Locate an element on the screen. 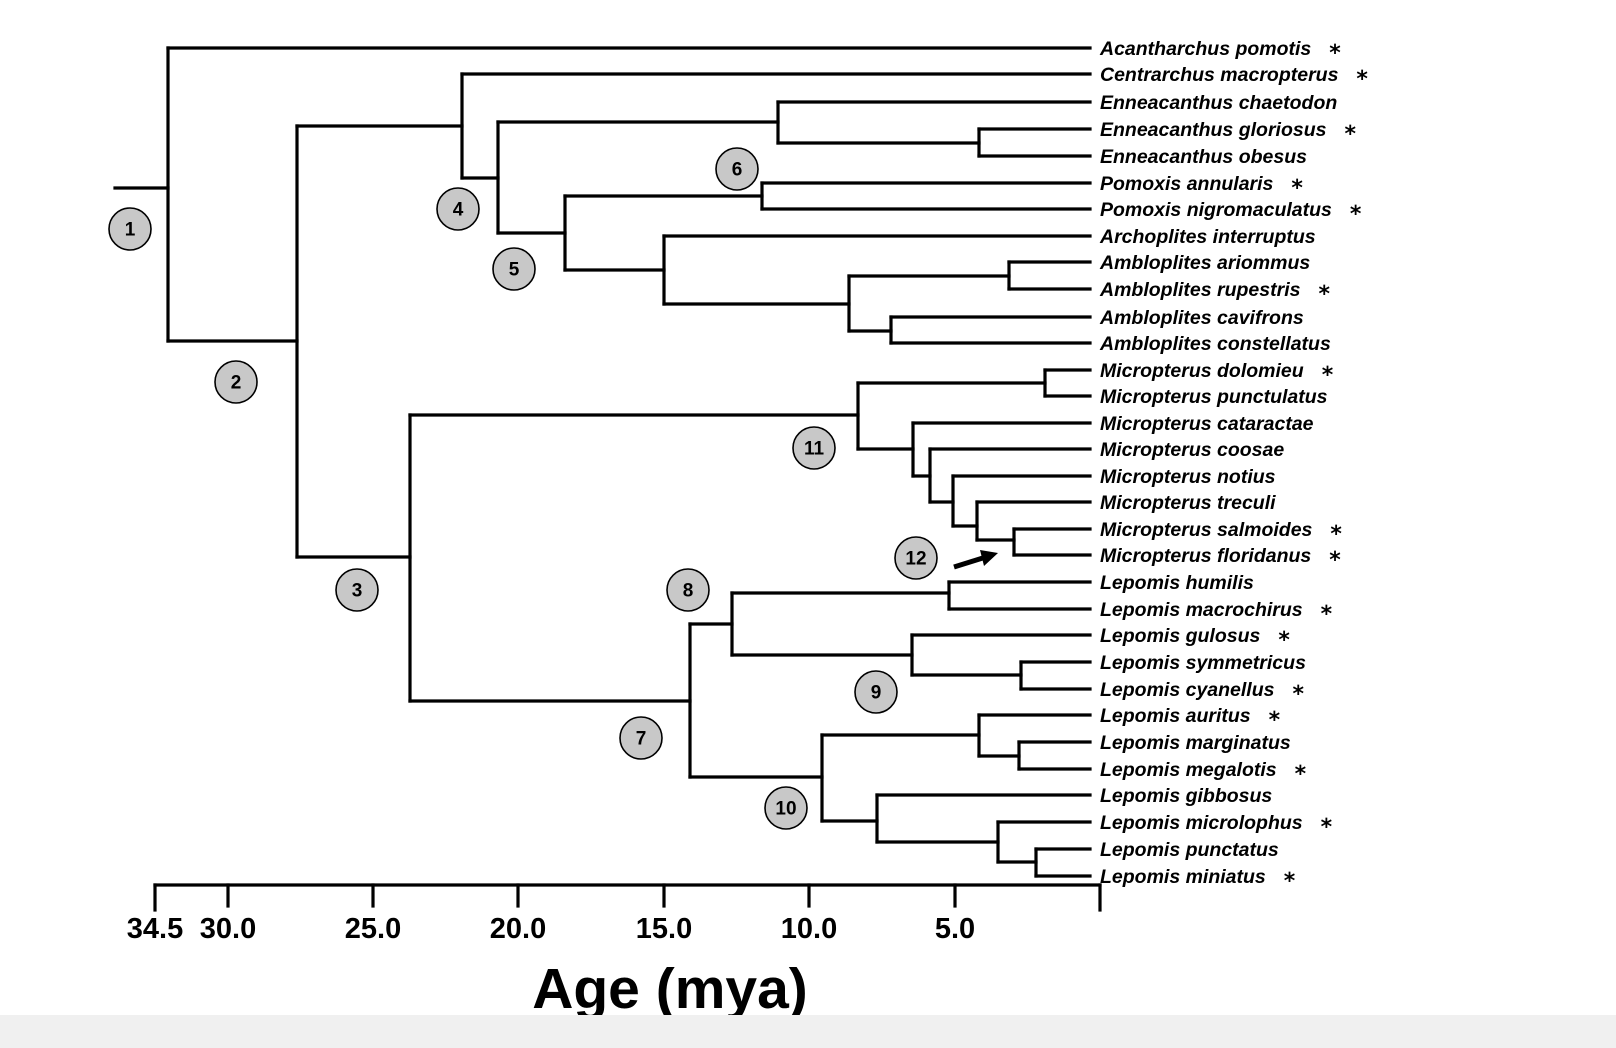  tick-label-34-5: 34.5 is located at coordinates (155, 929).